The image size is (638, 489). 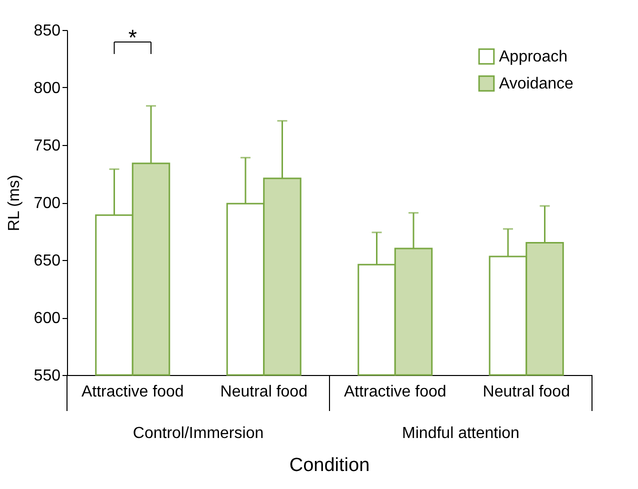 I want to click on annotation: *, so click(x=133, y=37).